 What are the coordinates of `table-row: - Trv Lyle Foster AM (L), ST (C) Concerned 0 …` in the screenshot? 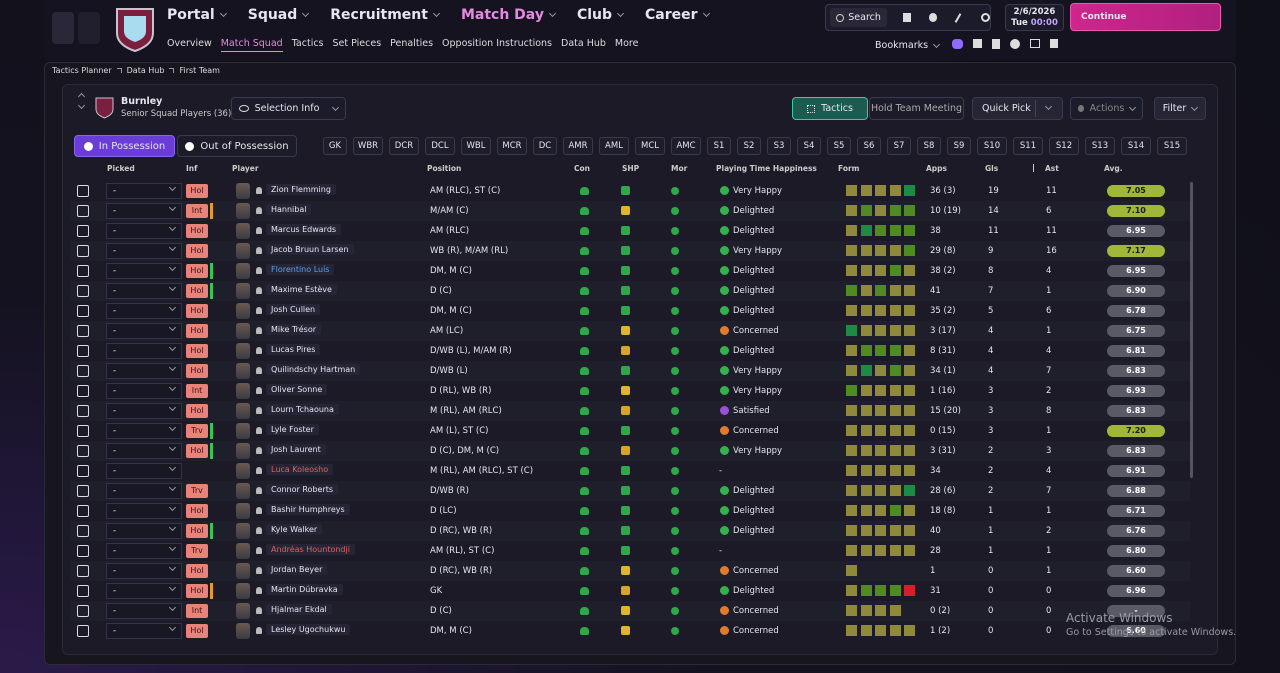 It's located at (630, 431).